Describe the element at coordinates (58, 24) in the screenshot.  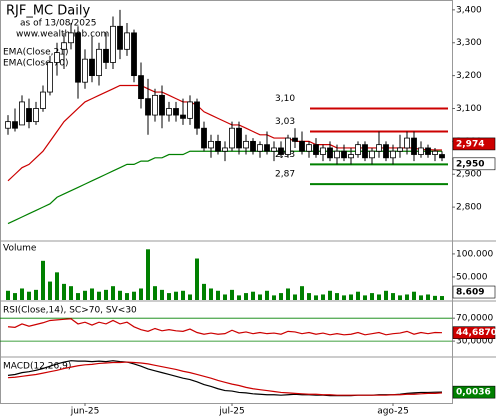
I see `chart-subtitle: as of 13/08/2025` at that location.